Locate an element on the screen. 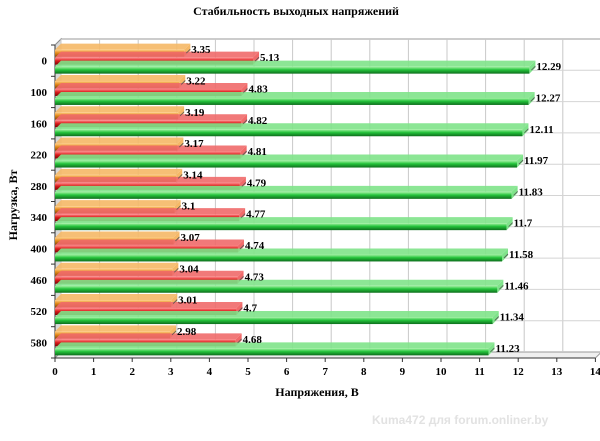  data-label: 3.17 is located at coordinates (194, 144).